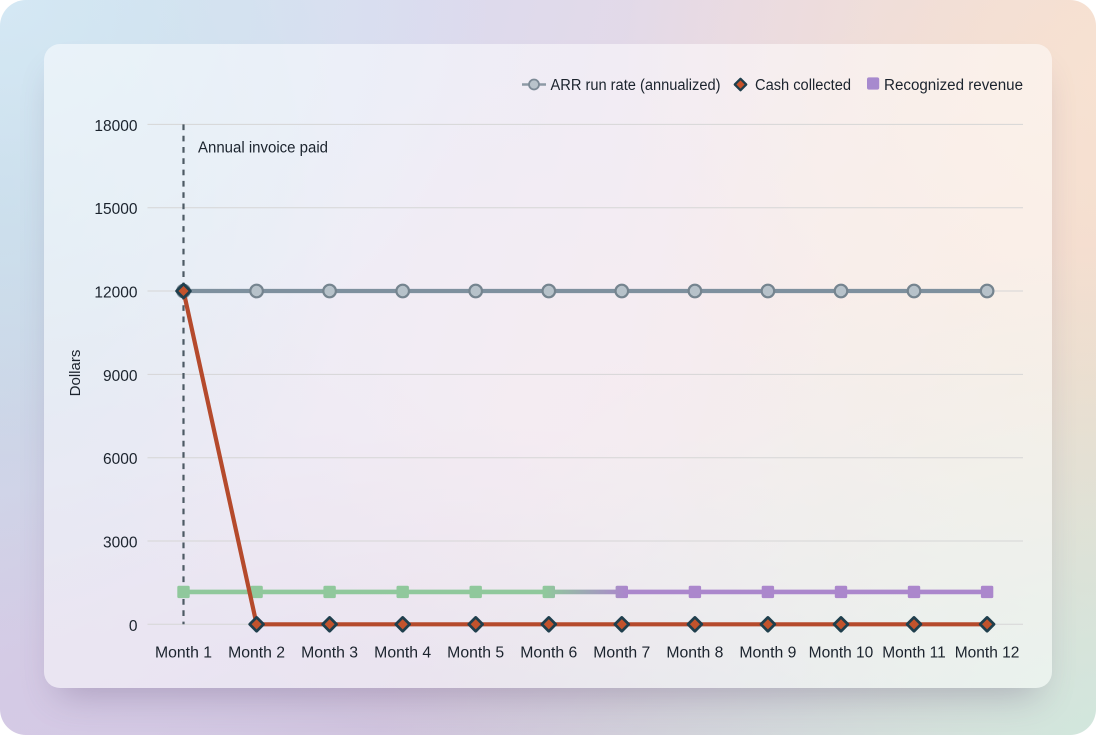  I want to click on svg-text: Month 11, so click(913, 652).